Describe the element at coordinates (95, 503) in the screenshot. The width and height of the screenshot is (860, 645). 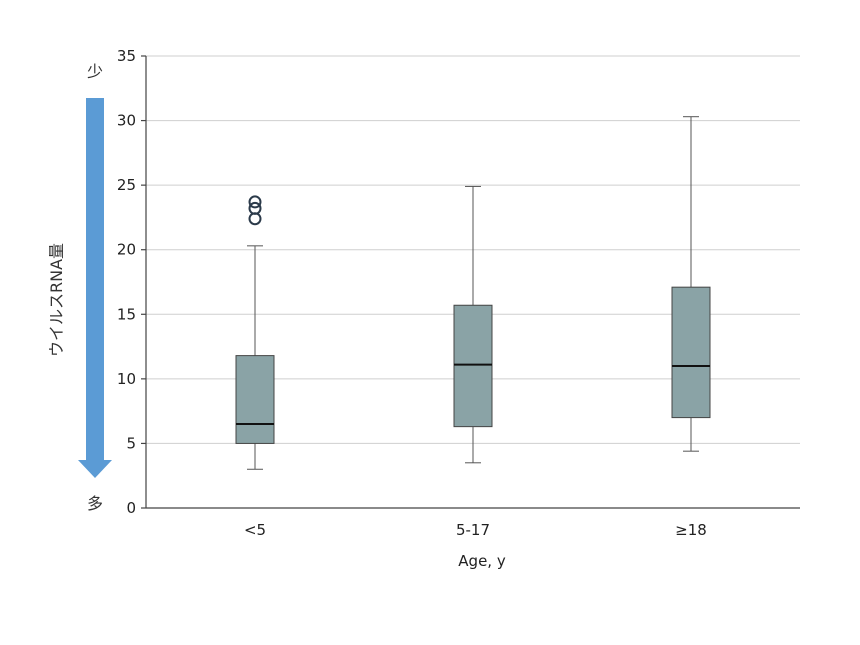
I see `indicator-bottom-label: 多` at that location.